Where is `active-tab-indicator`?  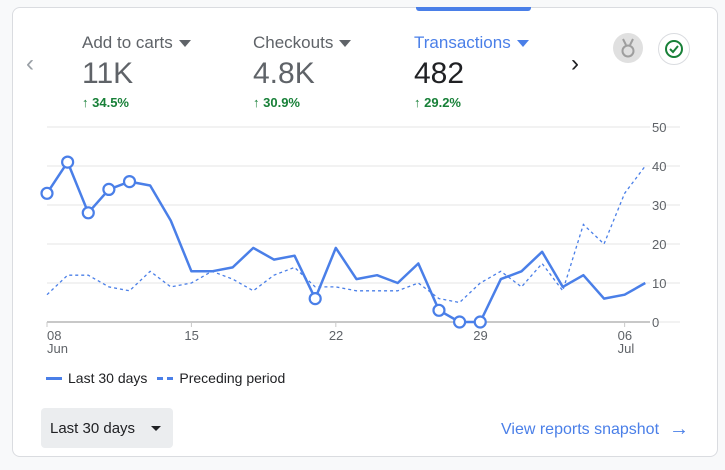 active-tab-indicator is located at coordinates (473, 9).